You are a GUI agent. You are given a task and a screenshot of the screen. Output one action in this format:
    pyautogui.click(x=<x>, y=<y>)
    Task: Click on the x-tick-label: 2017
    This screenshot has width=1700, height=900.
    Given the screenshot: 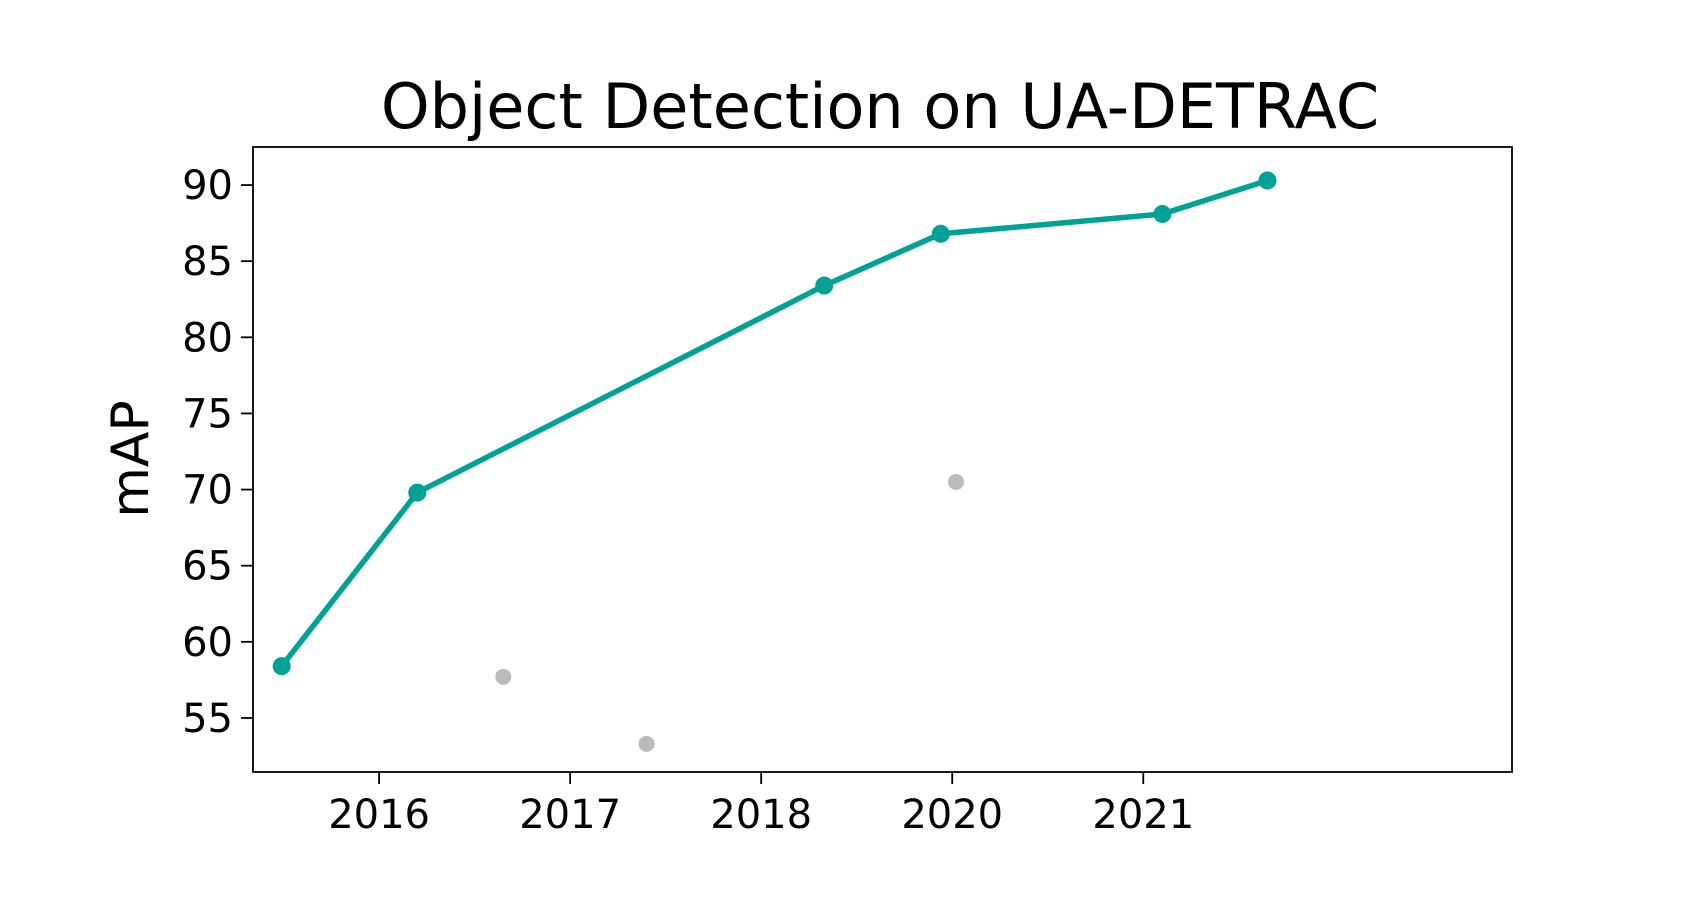 What is the action you would take?
    pyautogui.click(x=570, y=815)
    